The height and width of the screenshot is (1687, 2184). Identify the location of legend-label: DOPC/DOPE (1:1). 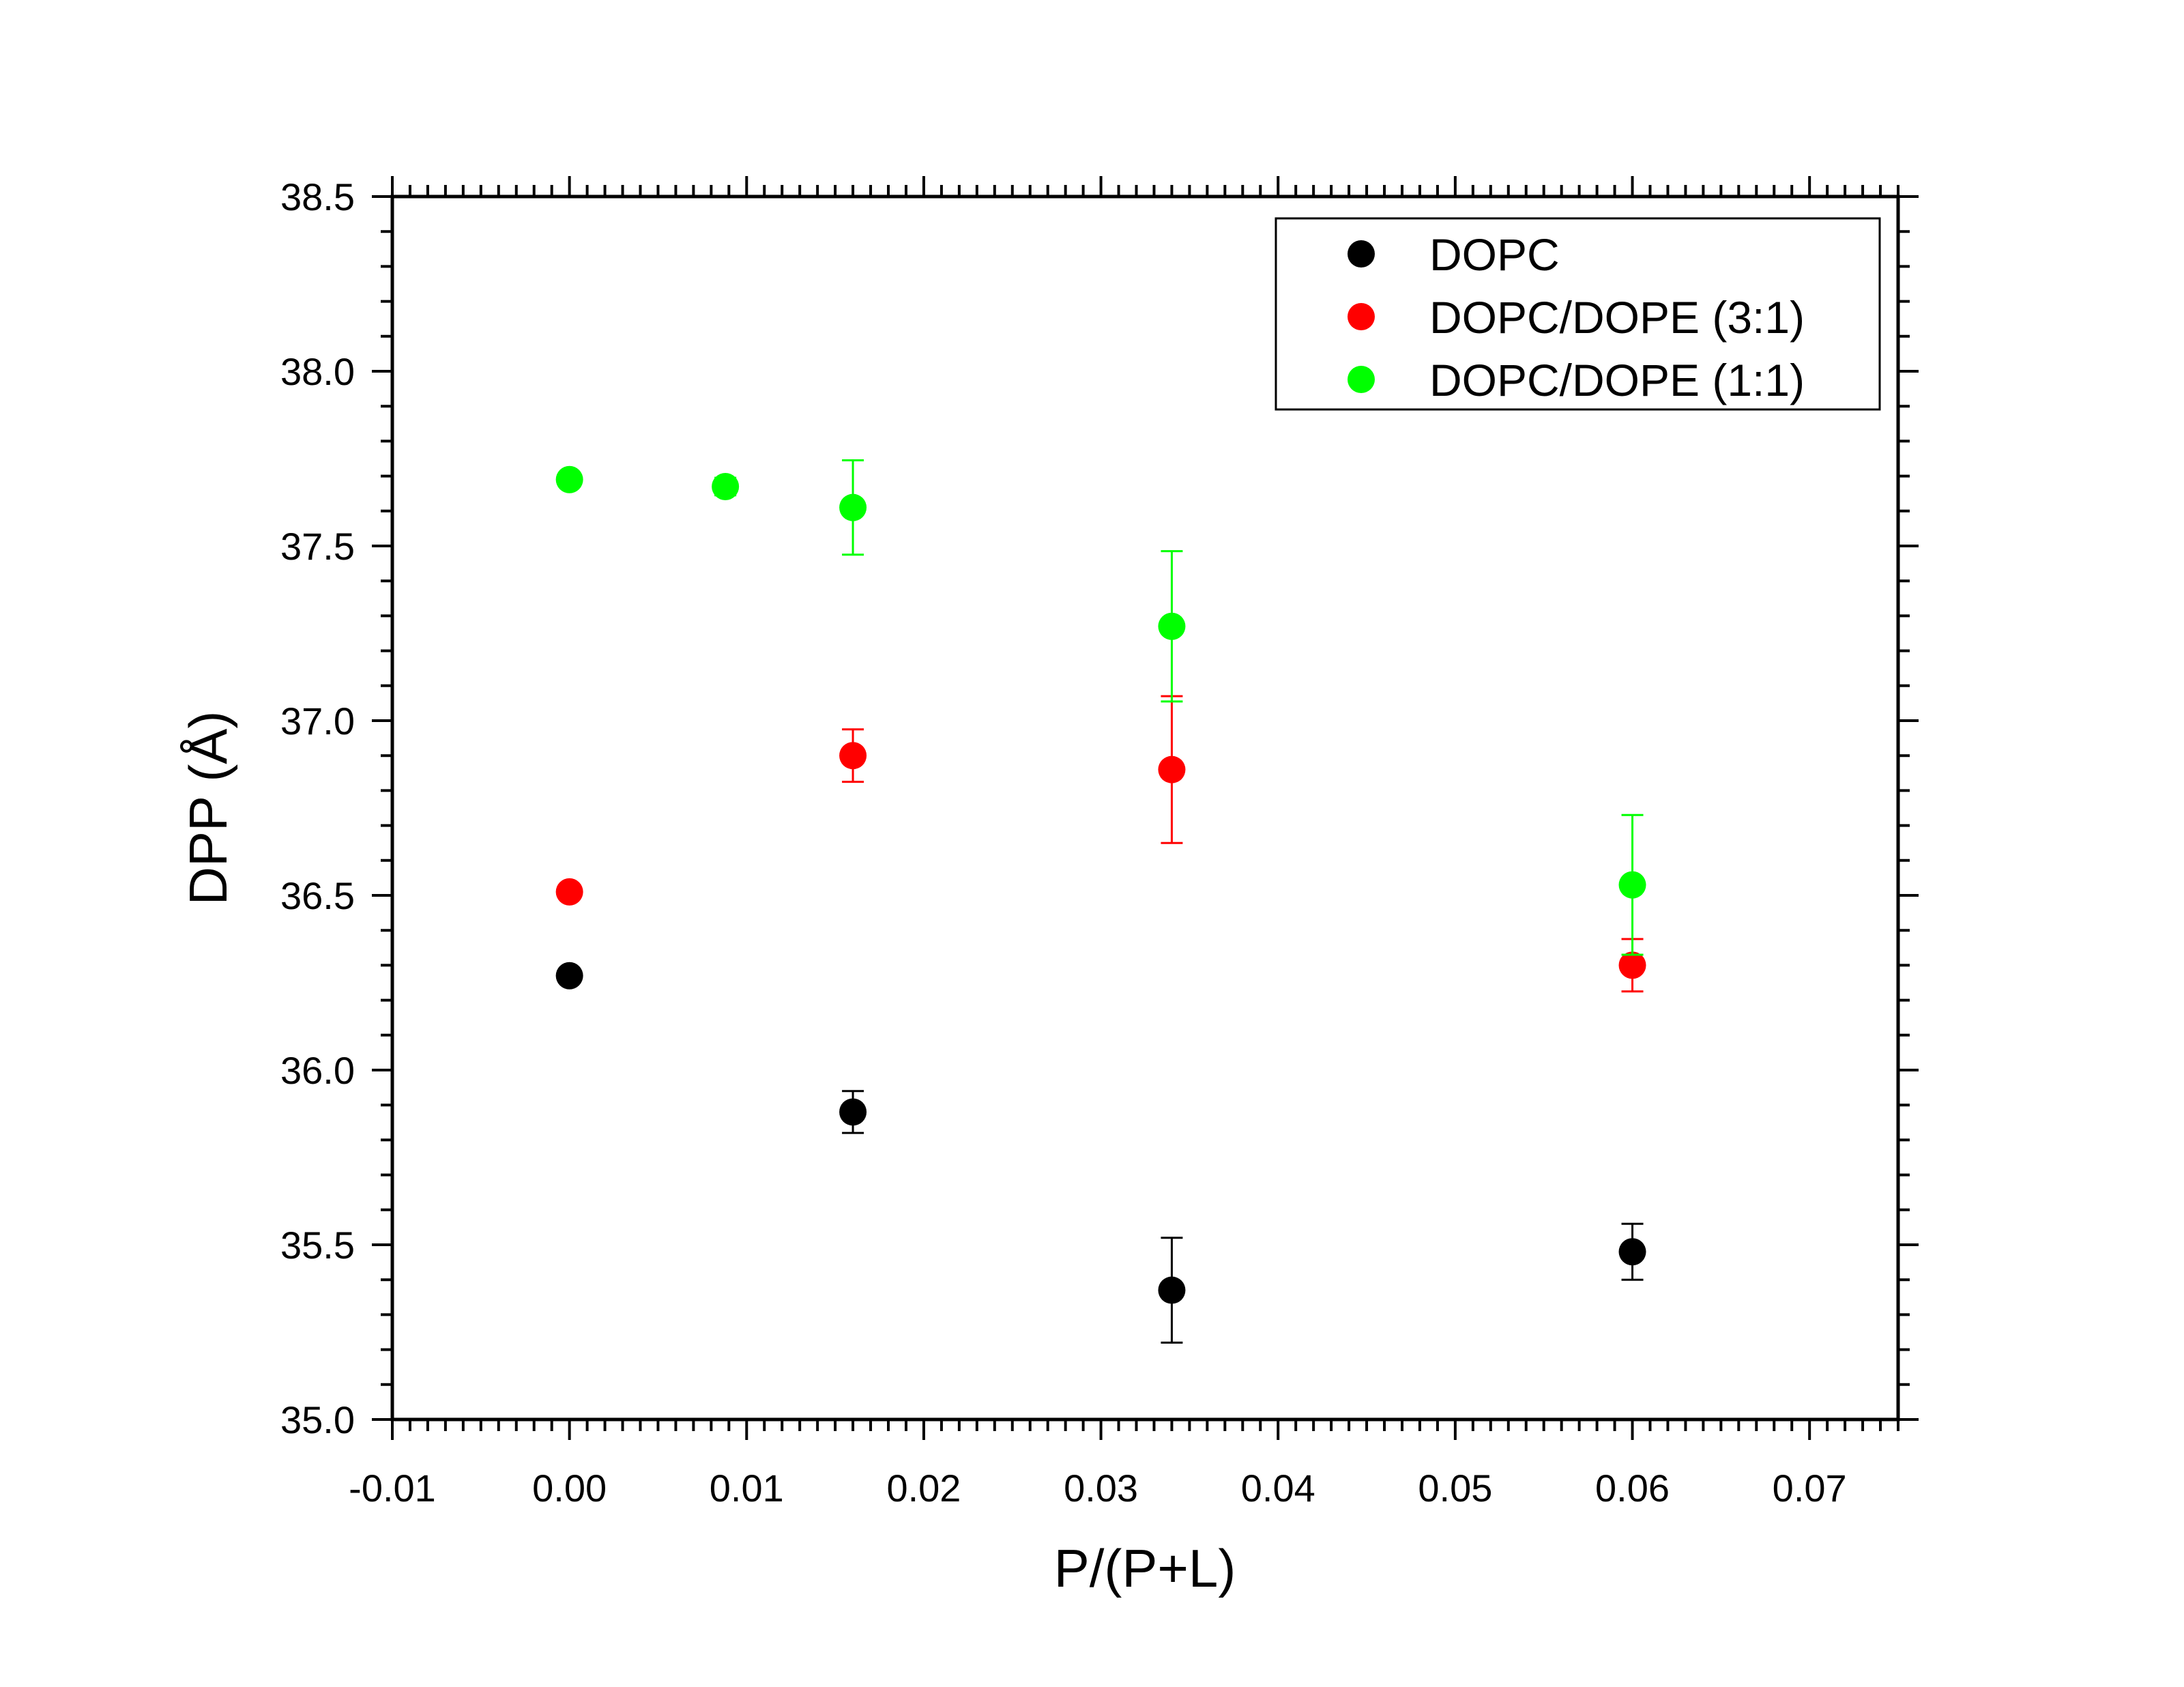
(1617, 380).